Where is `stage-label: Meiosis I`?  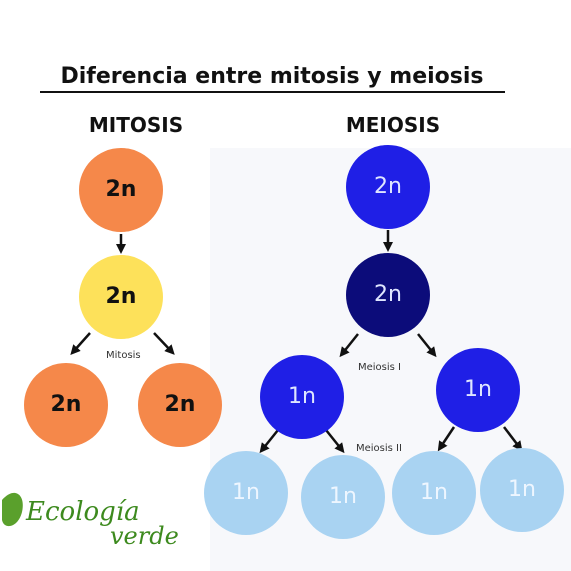
stage-label: Meiosis I is located at coordinates (379, 367).